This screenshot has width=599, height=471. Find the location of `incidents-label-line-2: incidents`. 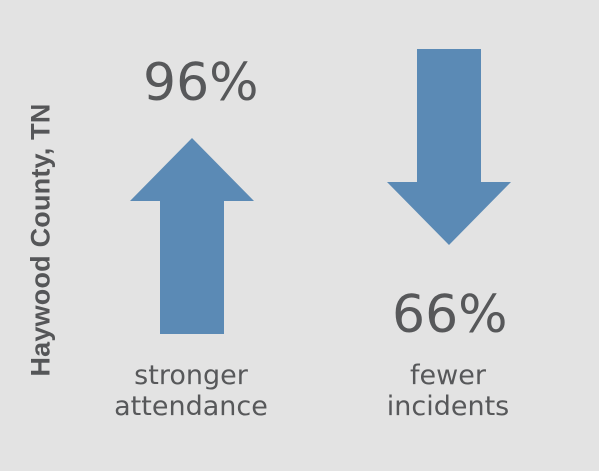

incidents-label-line-2: incidents is located at coordinates (448, 406).